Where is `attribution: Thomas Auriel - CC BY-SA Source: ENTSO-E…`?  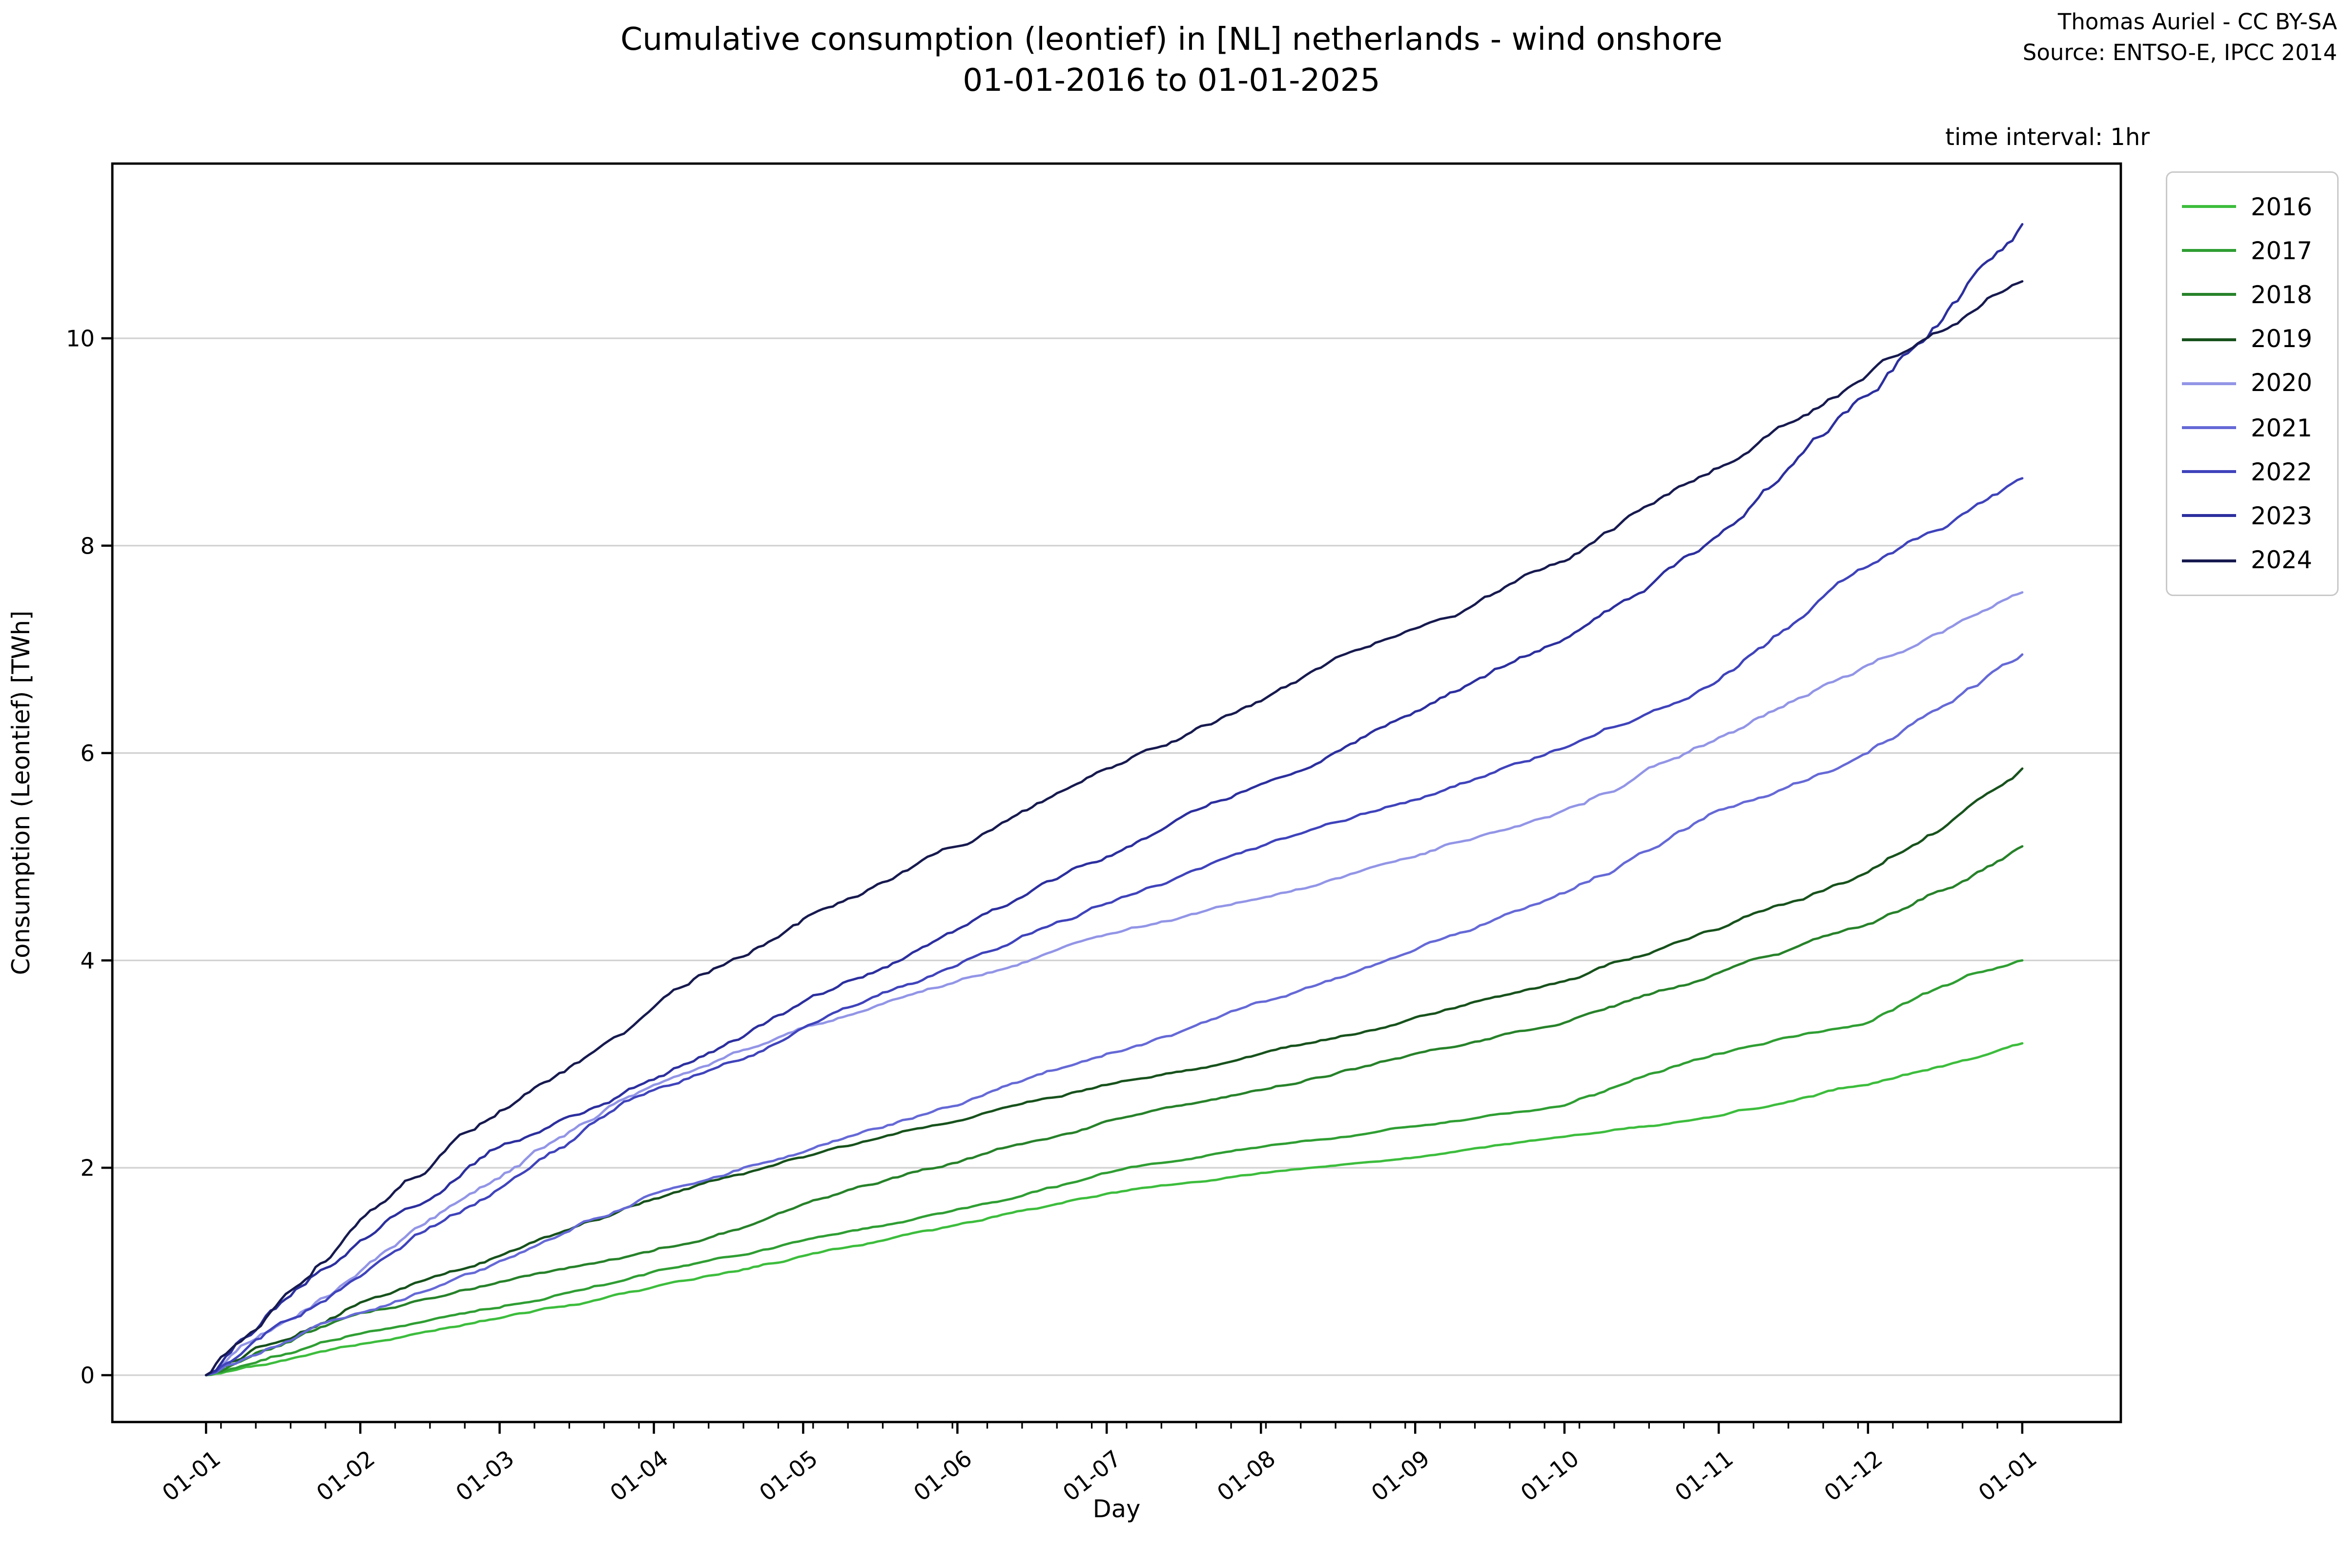 attribution: Thomas Auriel - CC BY-SA Source: ENTSO-E… is located at coordinates (2180, 38).